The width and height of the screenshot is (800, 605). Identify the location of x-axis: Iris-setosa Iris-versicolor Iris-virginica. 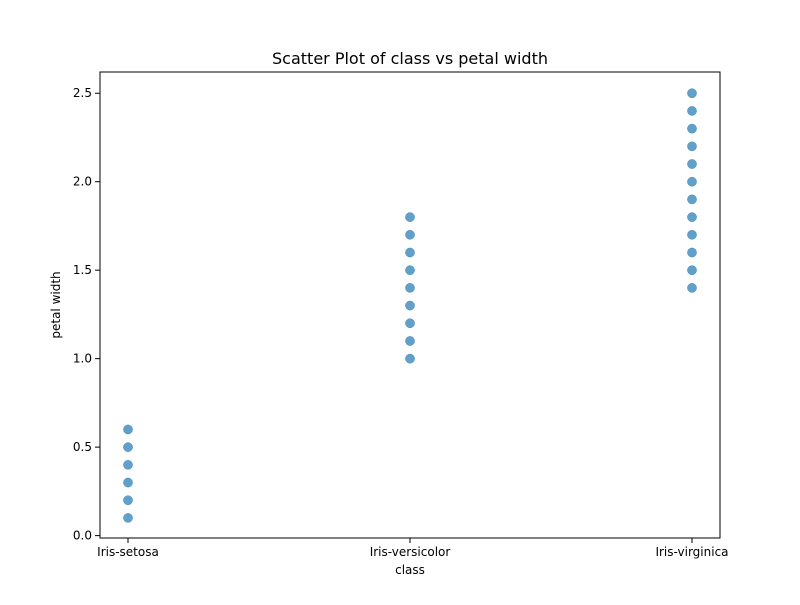
(413, 548).